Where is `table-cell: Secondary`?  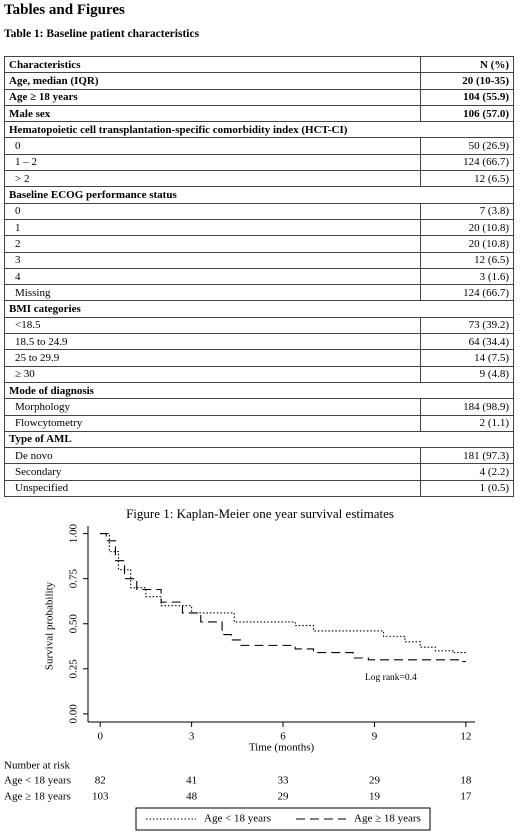
table-cell: Secondary is located at coordinates (212, 472).